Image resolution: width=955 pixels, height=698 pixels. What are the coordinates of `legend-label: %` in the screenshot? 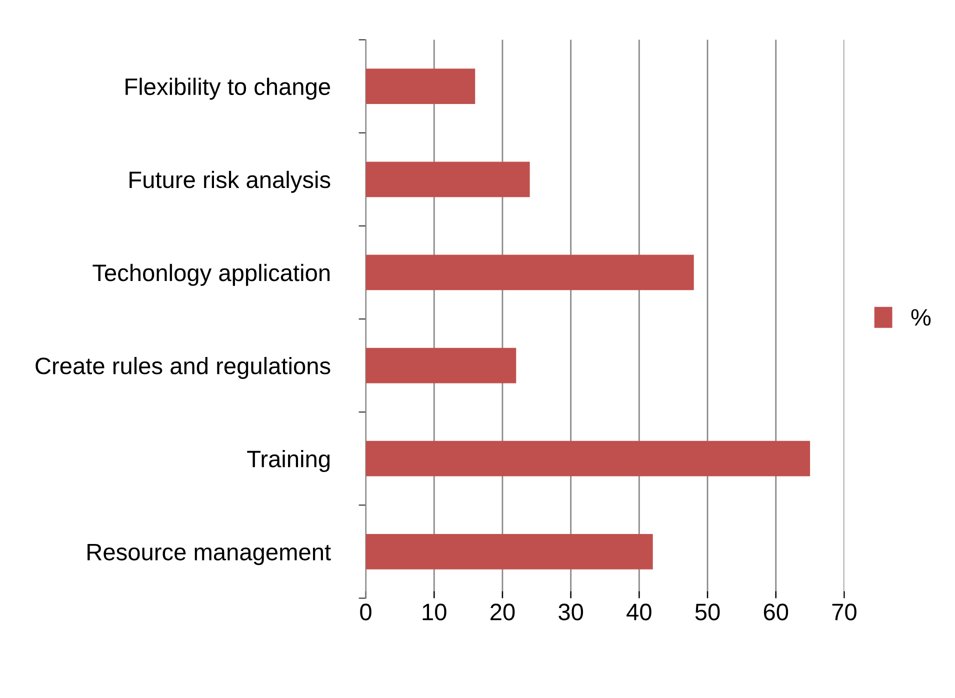 It's located at (921, 317).